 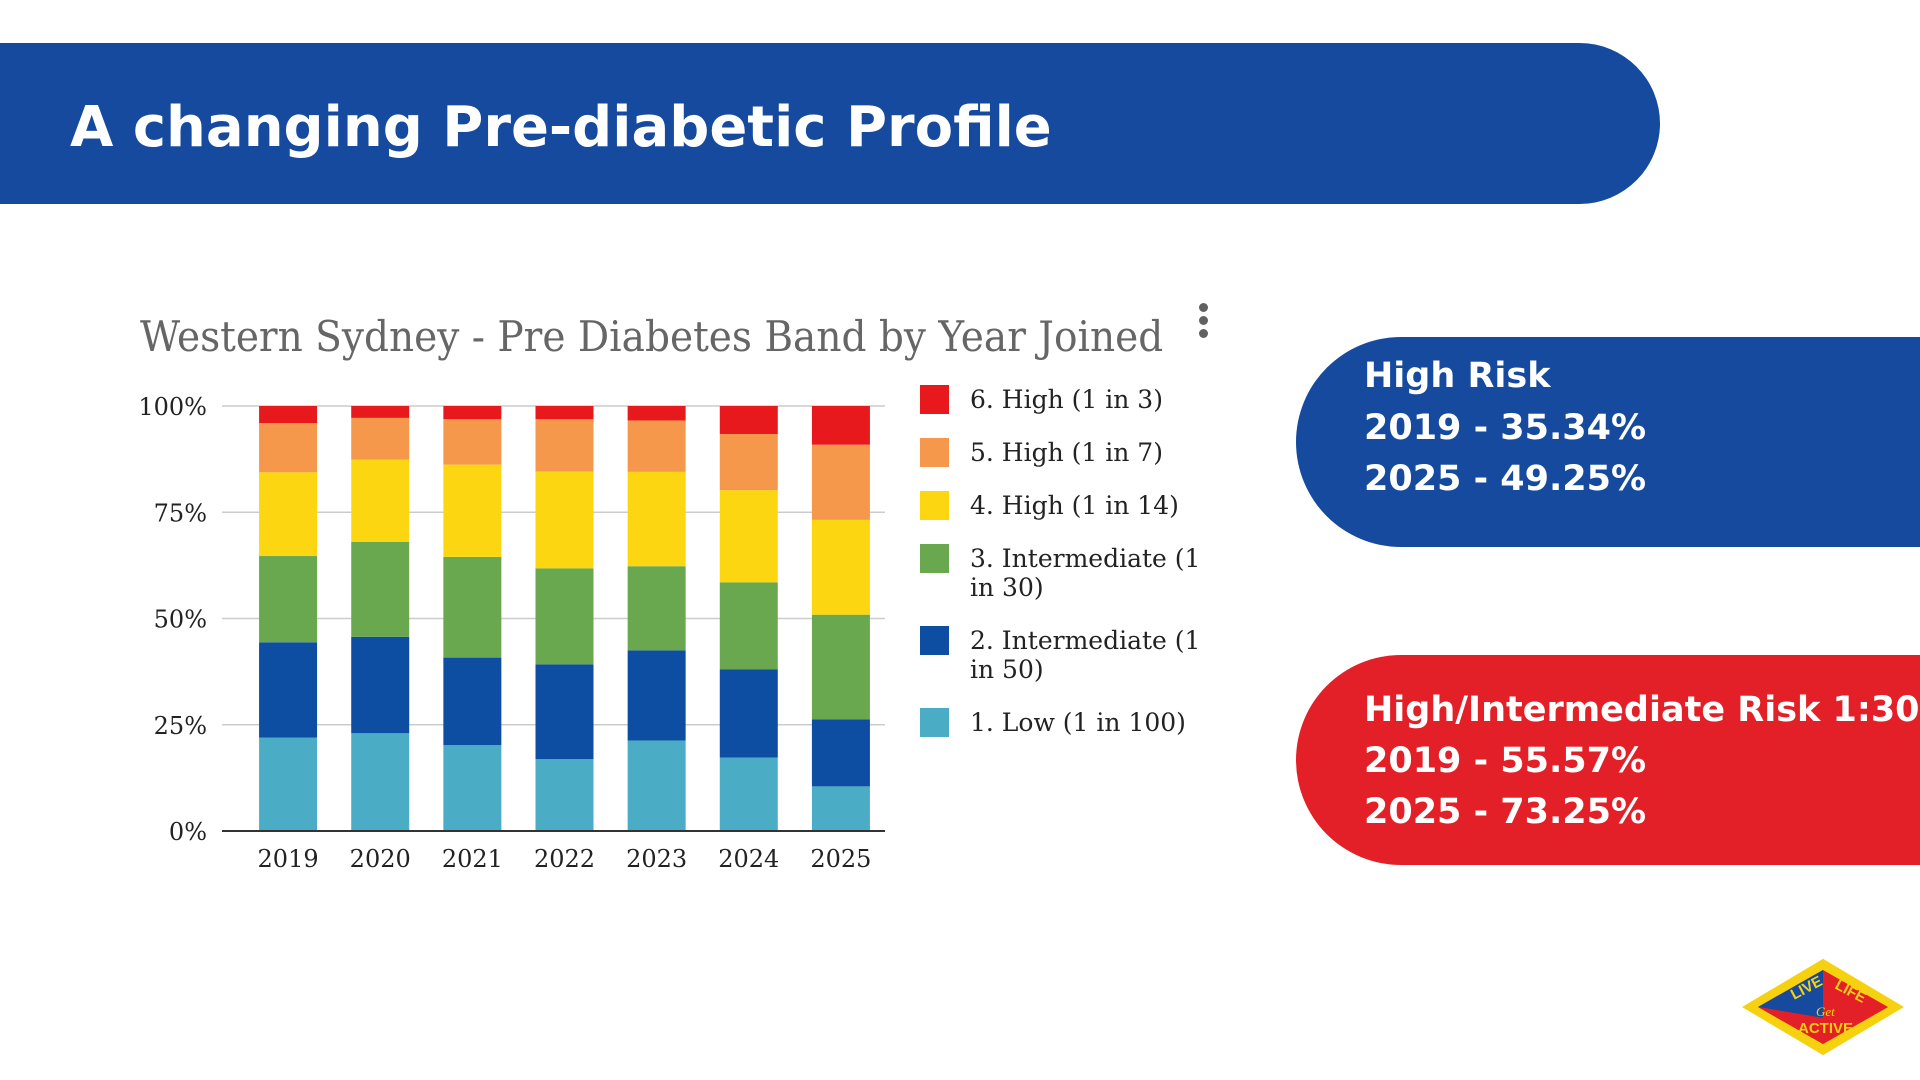 What do you see at coordinates (1066, 399) in the screenshot?
I see `legend-label: 6. High (1 in 3)` at bounding box center [1066, 399].